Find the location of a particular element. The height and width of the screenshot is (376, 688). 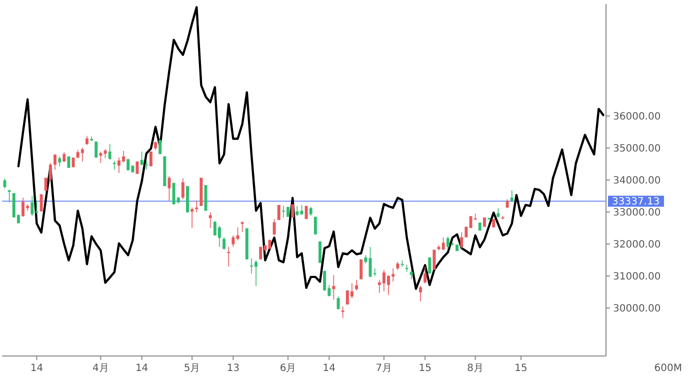

y-tick-label: 32000.00 is located at coordinates (637, 245).